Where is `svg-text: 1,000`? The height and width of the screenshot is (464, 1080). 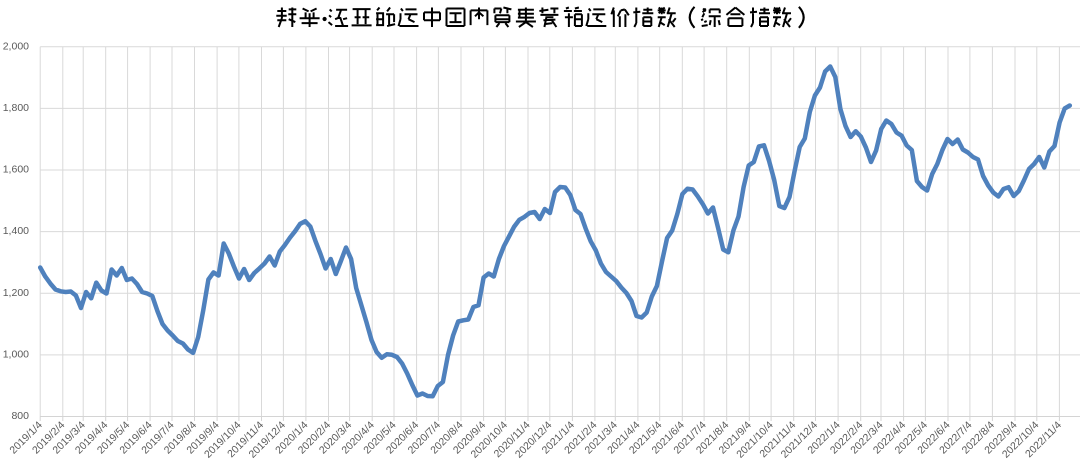
svg-text: 1,000 is located at coordinates (16, 355).